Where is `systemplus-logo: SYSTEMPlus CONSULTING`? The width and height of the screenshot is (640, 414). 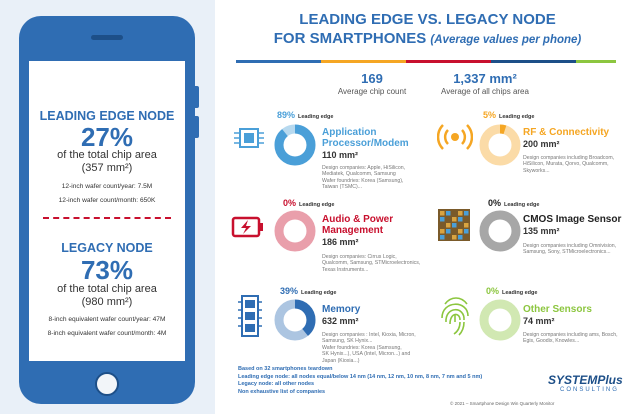
systemplus-logo: SYSTEMPlus CONSULTING is located at coordinates (585, 383).